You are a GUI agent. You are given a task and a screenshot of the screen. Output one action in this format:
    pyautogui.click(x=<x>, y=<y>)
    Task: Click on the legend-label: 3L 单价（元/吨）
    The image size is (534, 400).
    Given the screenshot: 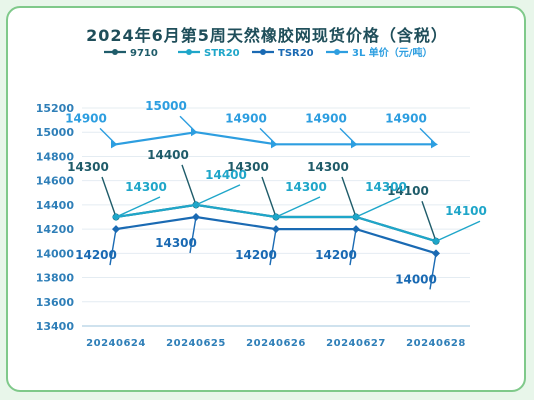 What is the action you would take?
    pyautogui.click(x=392, y=52)
    